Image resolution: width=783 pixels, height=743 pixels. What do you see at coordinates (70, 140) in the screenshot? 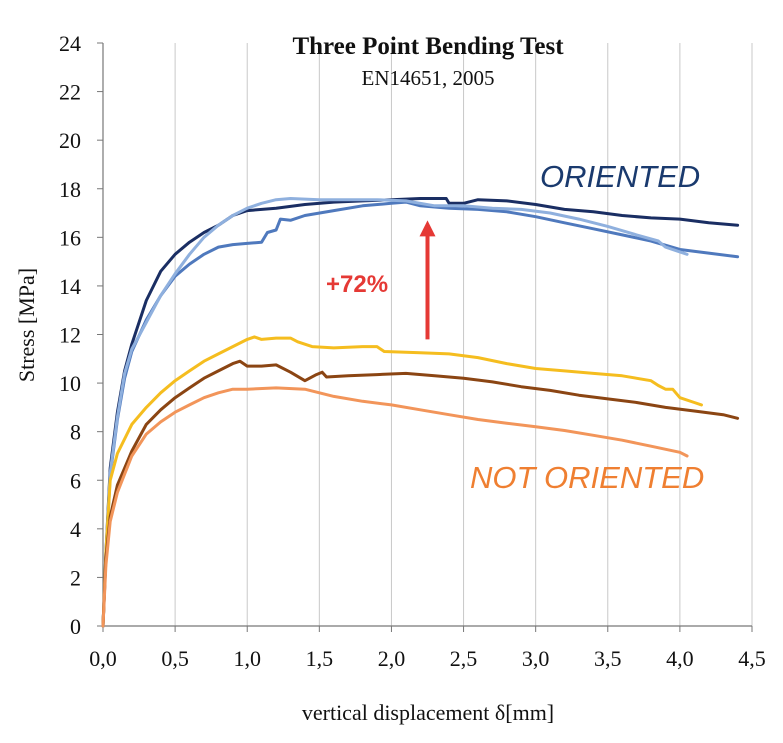
I see `y-tick-label: 20` at bounding box center [70, 140].